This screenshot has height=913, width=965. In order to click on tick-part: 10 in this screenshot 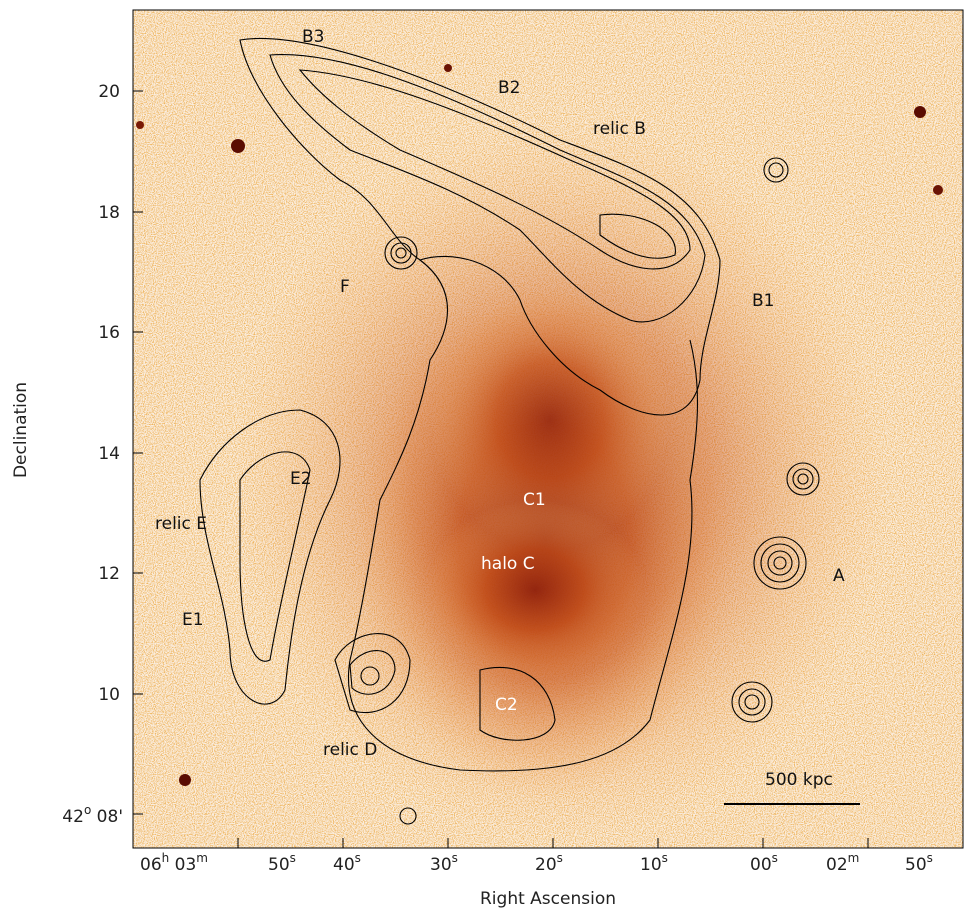, I will do `click(651, 865)`.